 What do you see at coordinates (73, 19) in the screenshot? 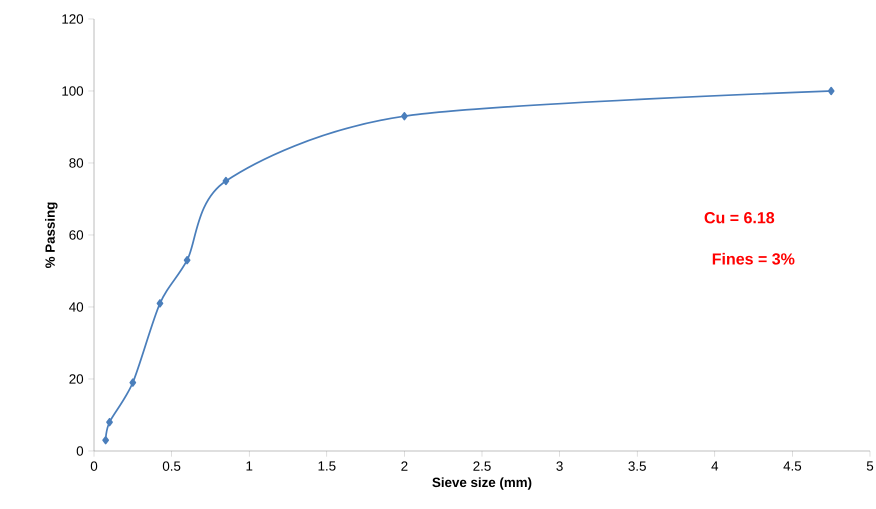
I see `y-tick-label: 120` at bounding box center [73, 19].